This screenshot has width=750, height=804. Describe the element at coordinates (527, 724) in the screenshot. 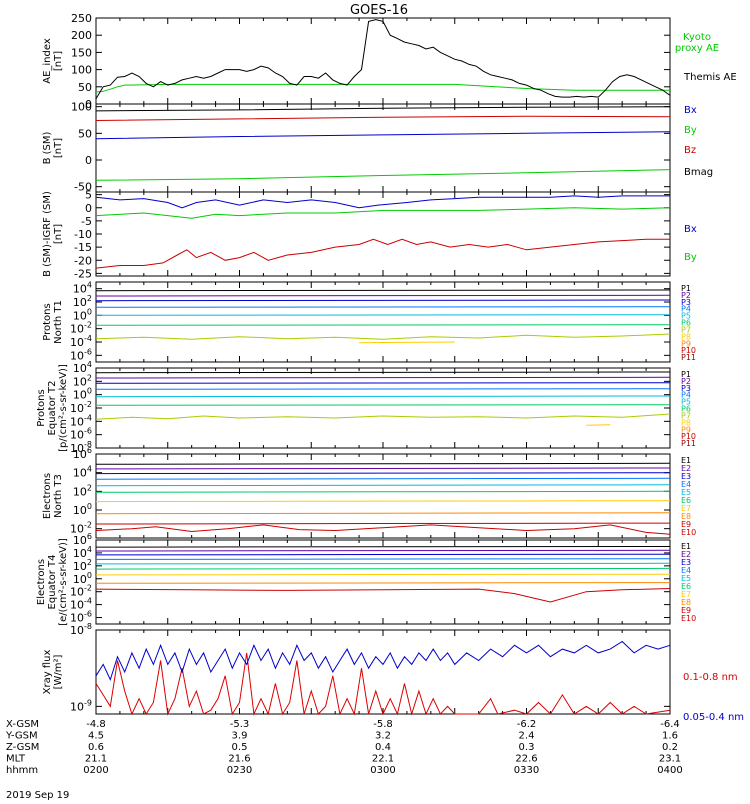

I see `footer-value: -6.2` at that location.